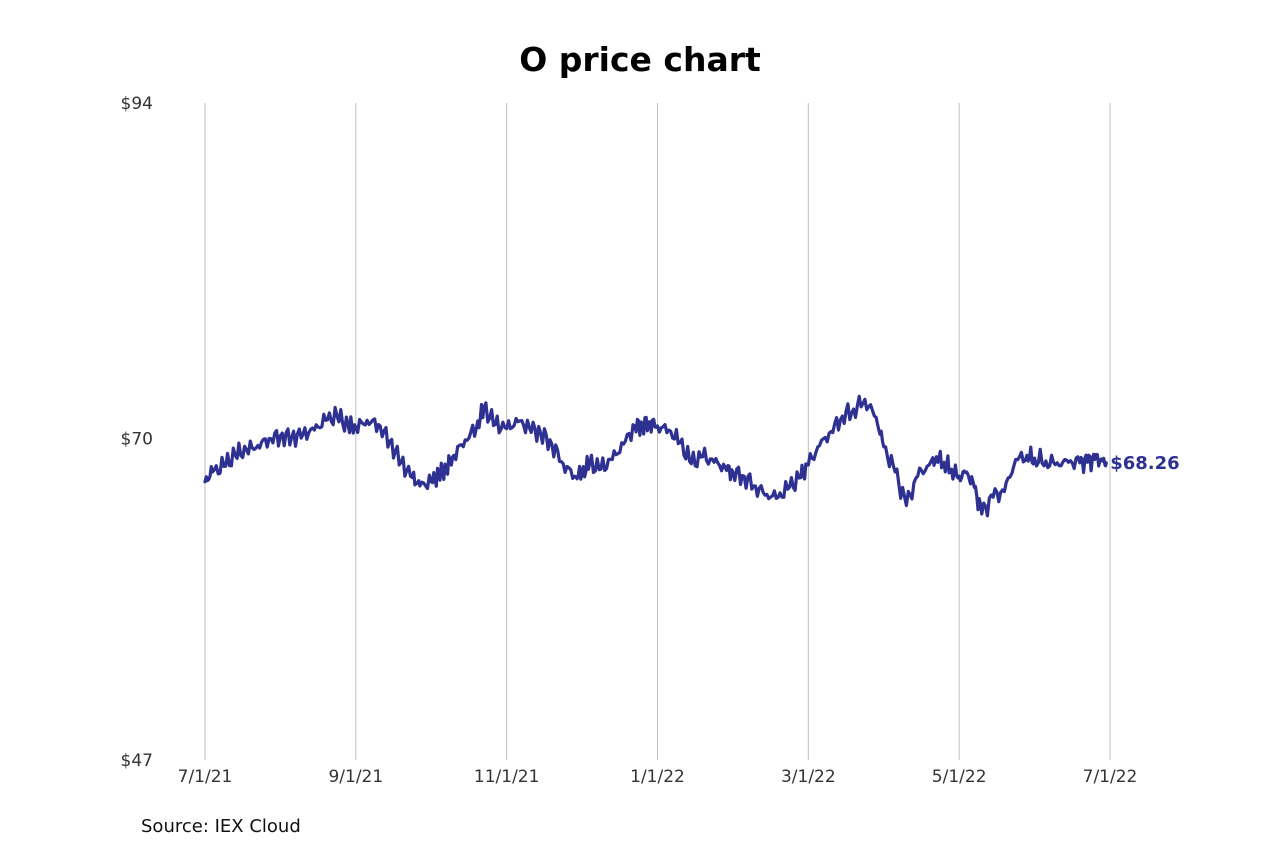 Image resolution: width=1280 pixels, height=853 pixels. I want to click on x-tick-label: 1/1/22, so click(657, 777).